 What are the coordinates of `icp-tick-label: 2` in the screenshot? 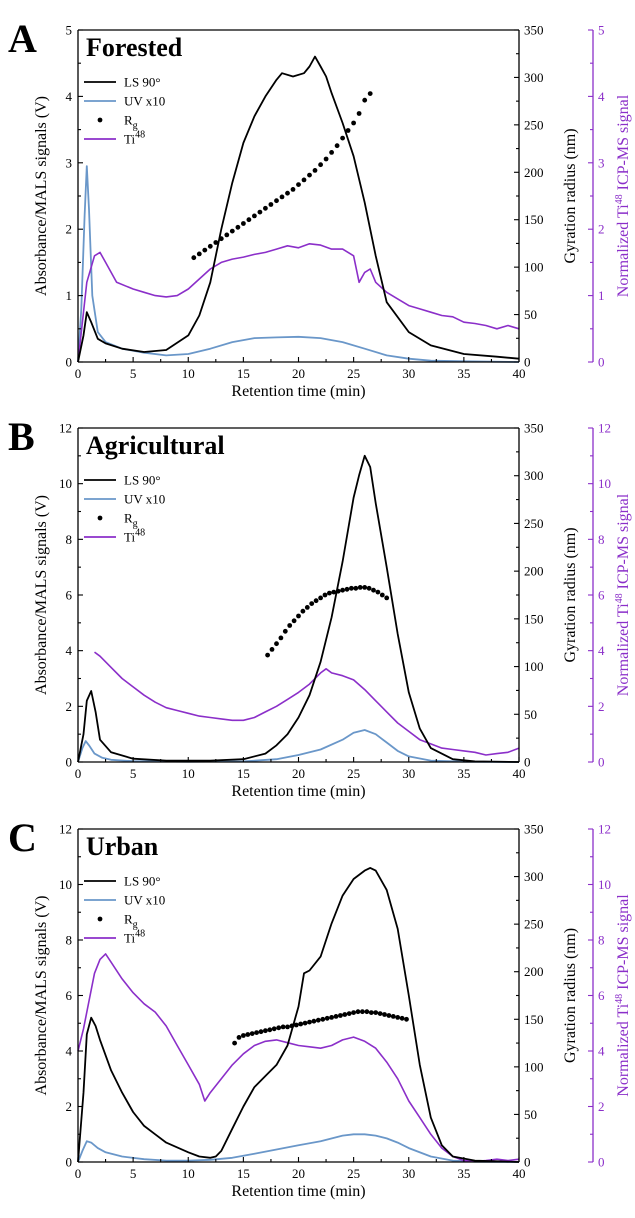 It's located at (601, 229).